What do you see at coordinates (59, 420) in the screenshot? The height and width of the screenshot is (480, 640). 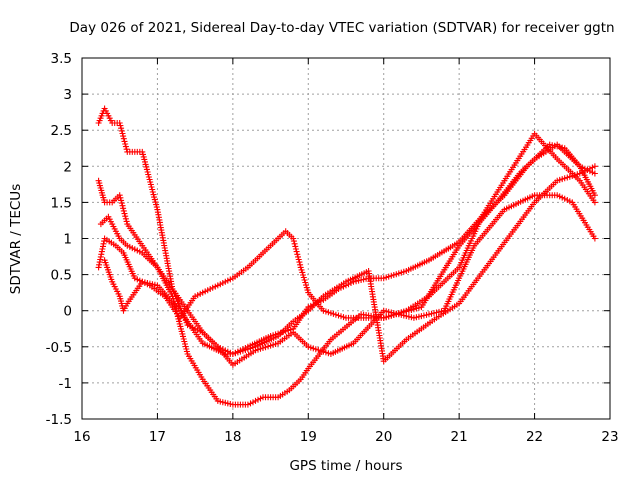 I see `y-tick-label: -1.5` at bounding box center [59, 420].